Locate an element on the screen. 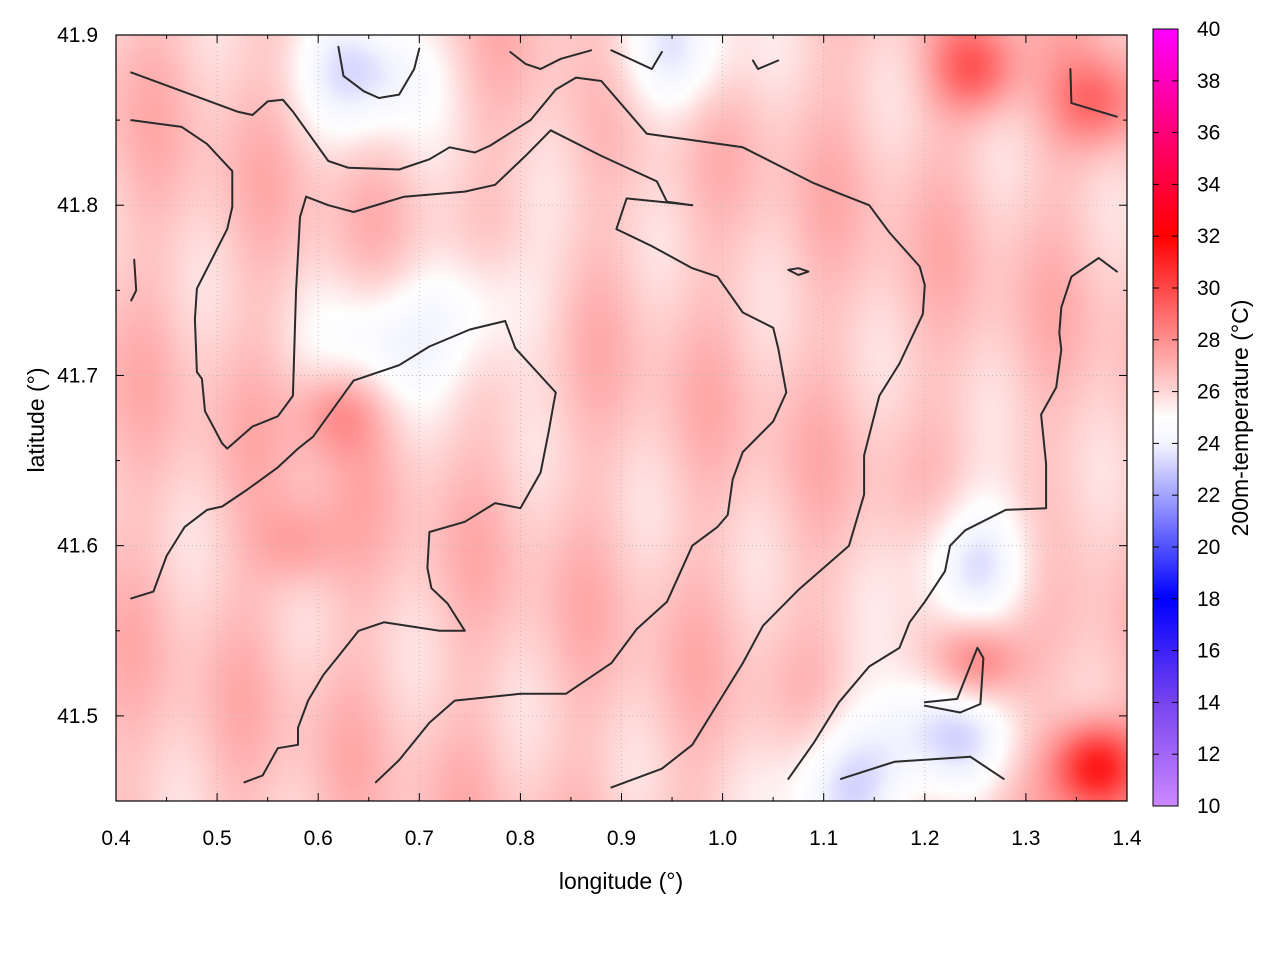 The image size is (1280, 965). colorbar-tick-label: 28 is located at coordinates (1208, 340).